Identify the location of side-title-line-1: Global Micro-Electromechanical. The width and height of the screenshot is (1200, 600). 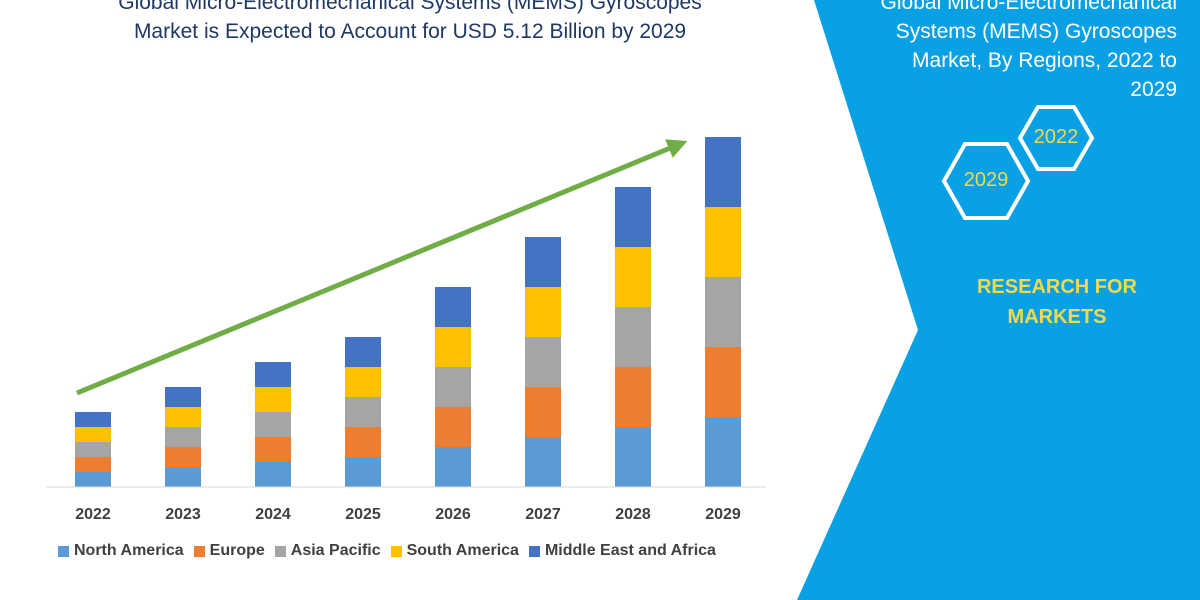
(1028, 7).